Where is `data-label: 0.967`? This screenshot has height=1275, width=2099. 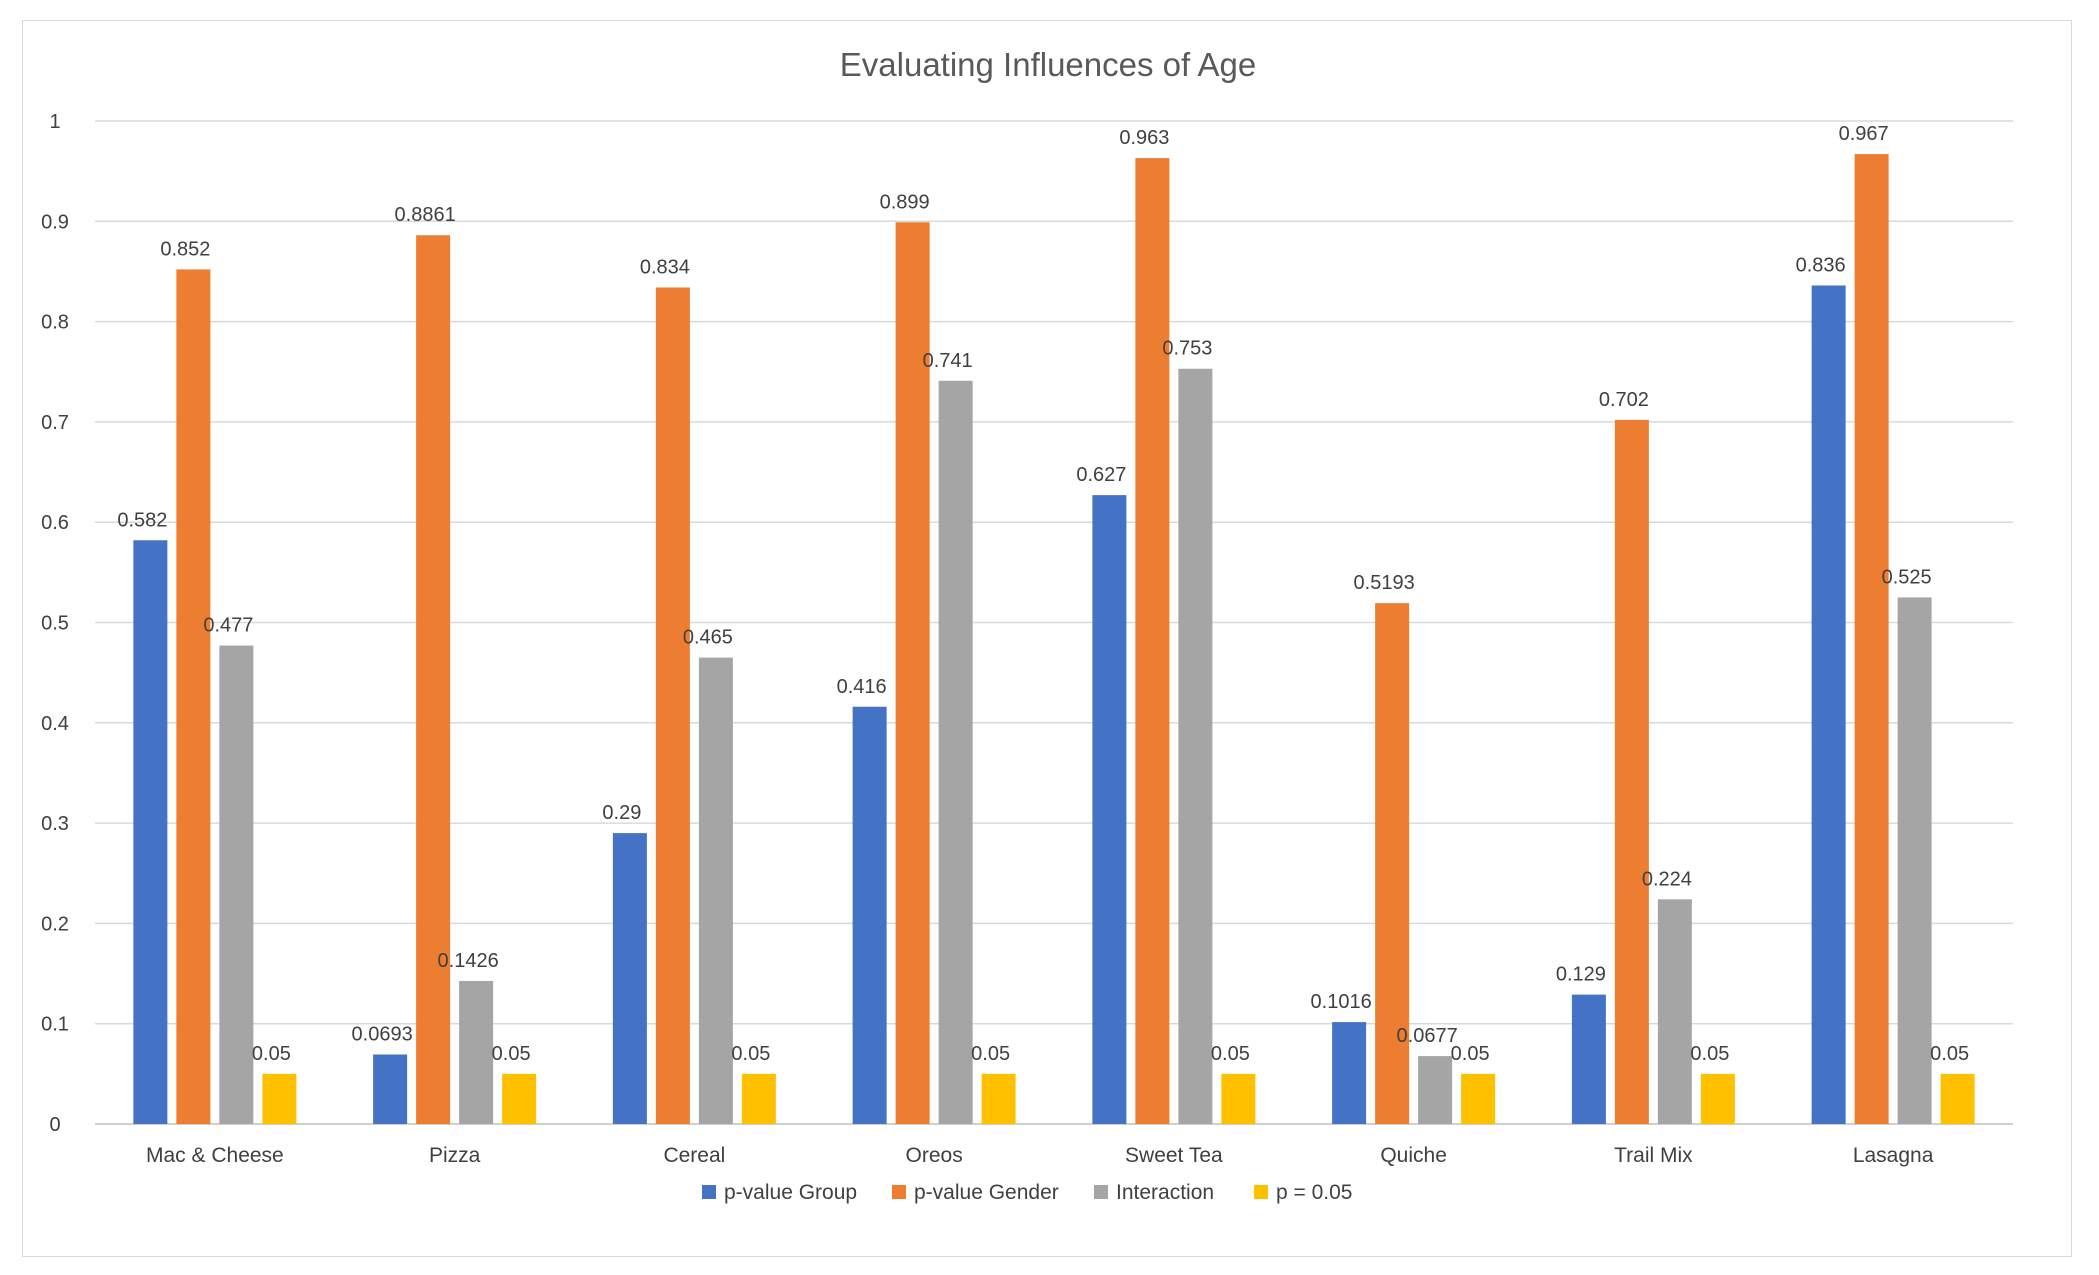 data-label: 0.967 is located at coordinates (1864, 134).